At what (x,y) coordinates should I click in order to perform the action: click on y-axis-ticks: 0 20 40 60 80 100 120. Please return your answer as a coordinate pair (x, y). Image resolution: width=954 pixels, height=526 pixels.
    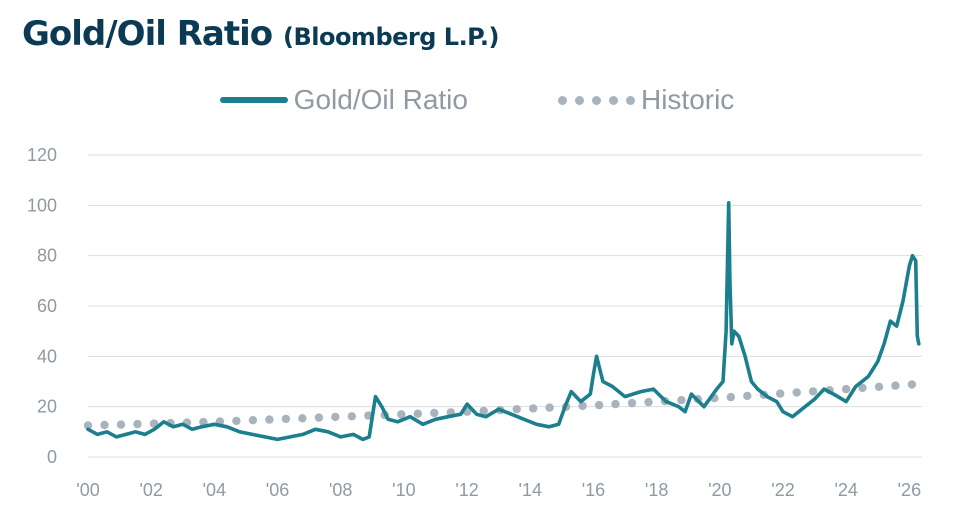
    Looking at the image, I should click on (42, 306).